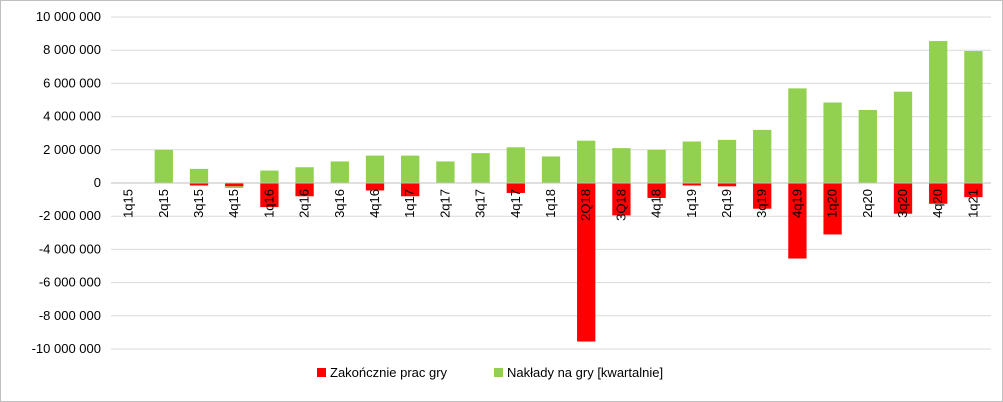  Describe the element at coordinates (72, 49) in the screenshot. I see `y-tick-label: 8 000 000` at that location.